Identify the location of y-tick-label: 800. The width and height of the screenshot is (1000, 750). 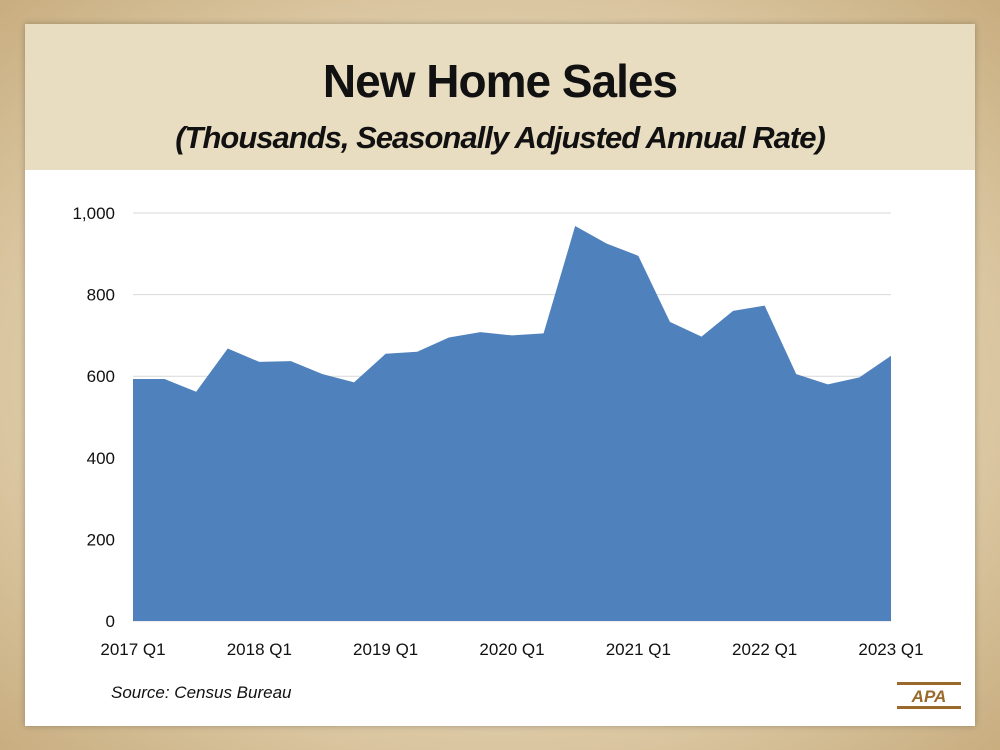
(101, 295).